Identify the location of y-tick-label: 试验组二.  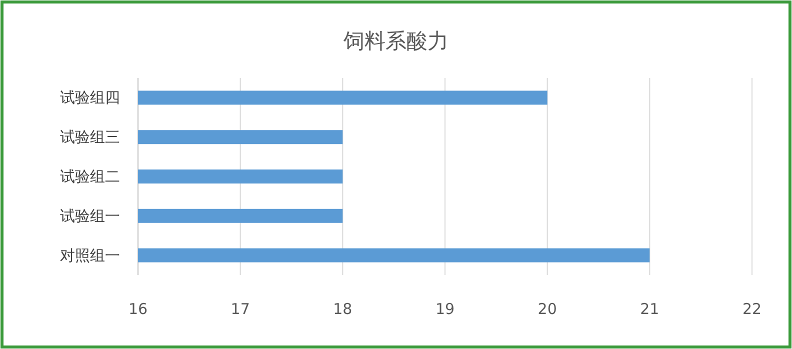
(90, 177).